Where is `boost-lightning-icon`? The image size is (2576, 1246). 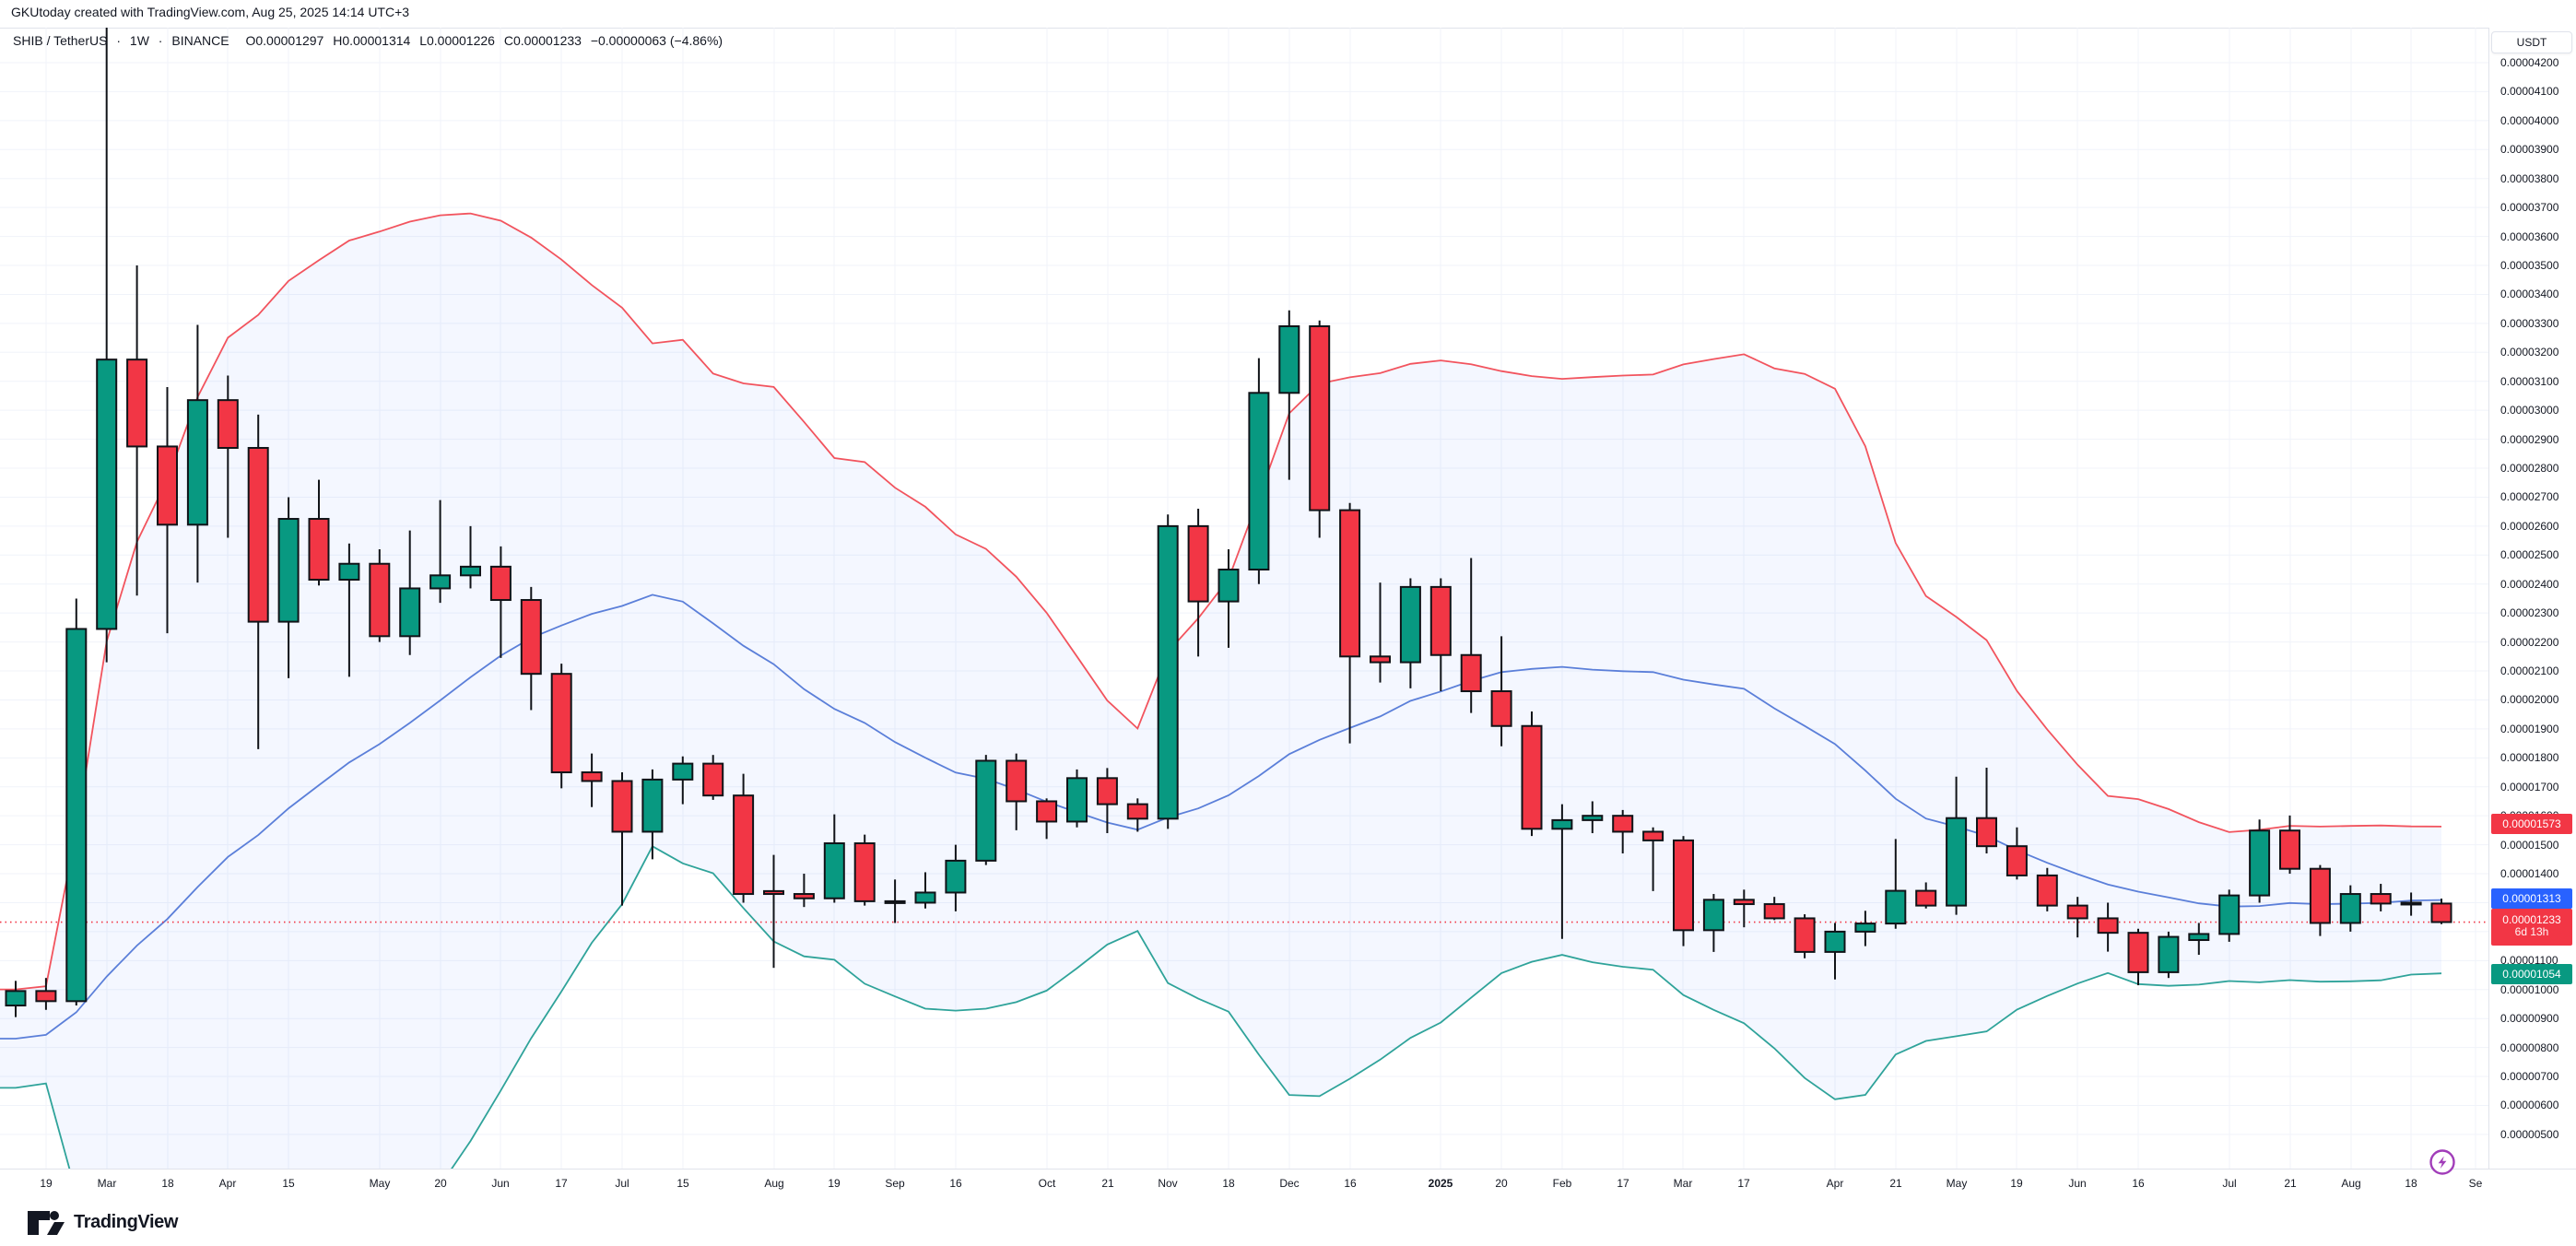
boost-lightning-icon is located at coordinates (2442, 1162).